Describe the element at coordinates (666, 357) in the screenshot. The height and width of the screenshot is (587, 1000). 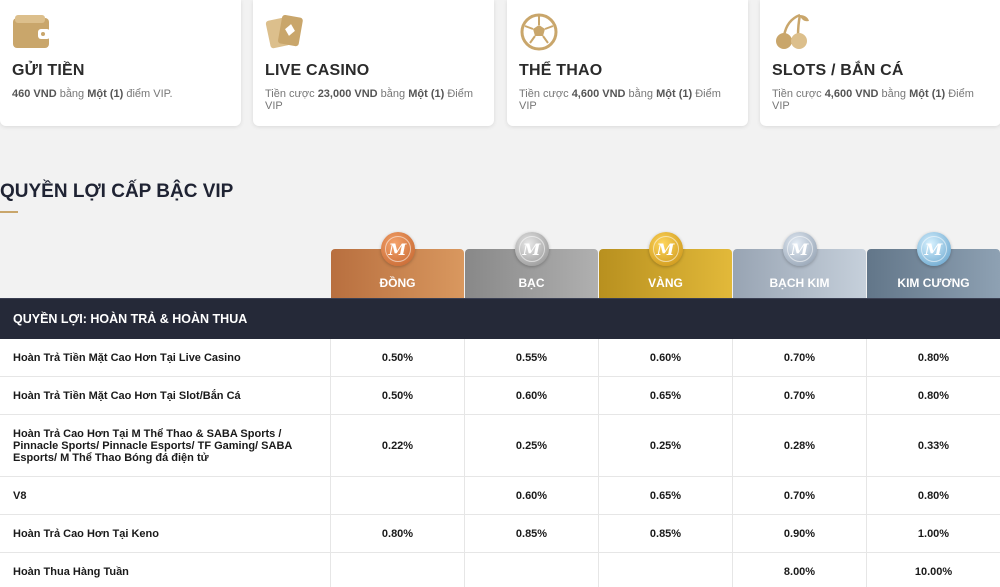
I see `cell-gold: 0.60%` at that location.